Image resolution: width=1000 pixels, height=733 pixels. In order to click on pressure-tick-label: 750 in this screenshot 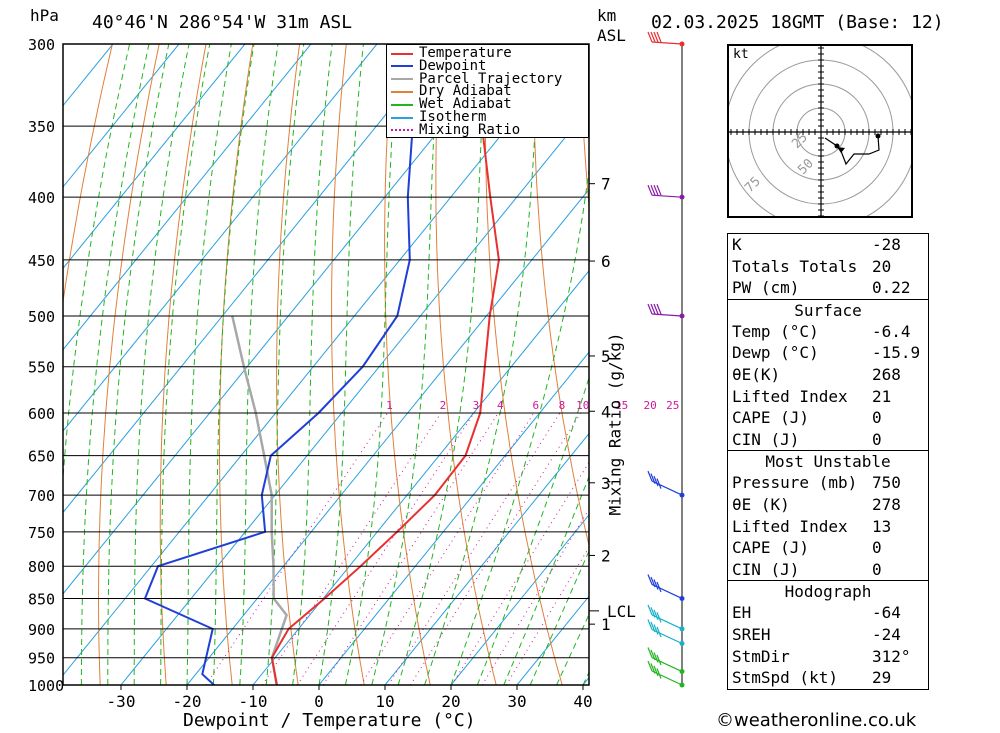, I will do `click(41, 533)`.